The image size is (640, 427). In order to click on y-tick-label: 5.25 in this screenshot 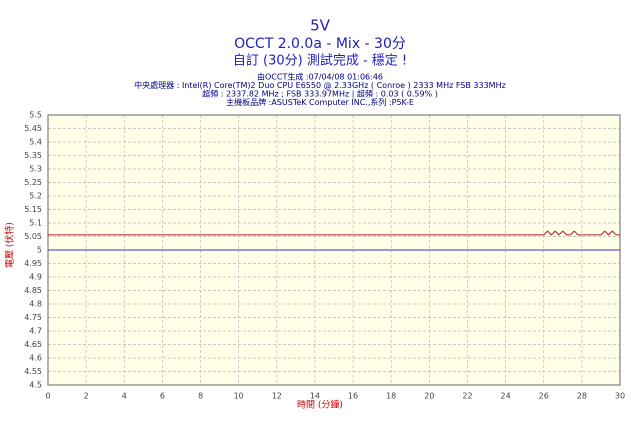, I will do `click(33, 182)`.